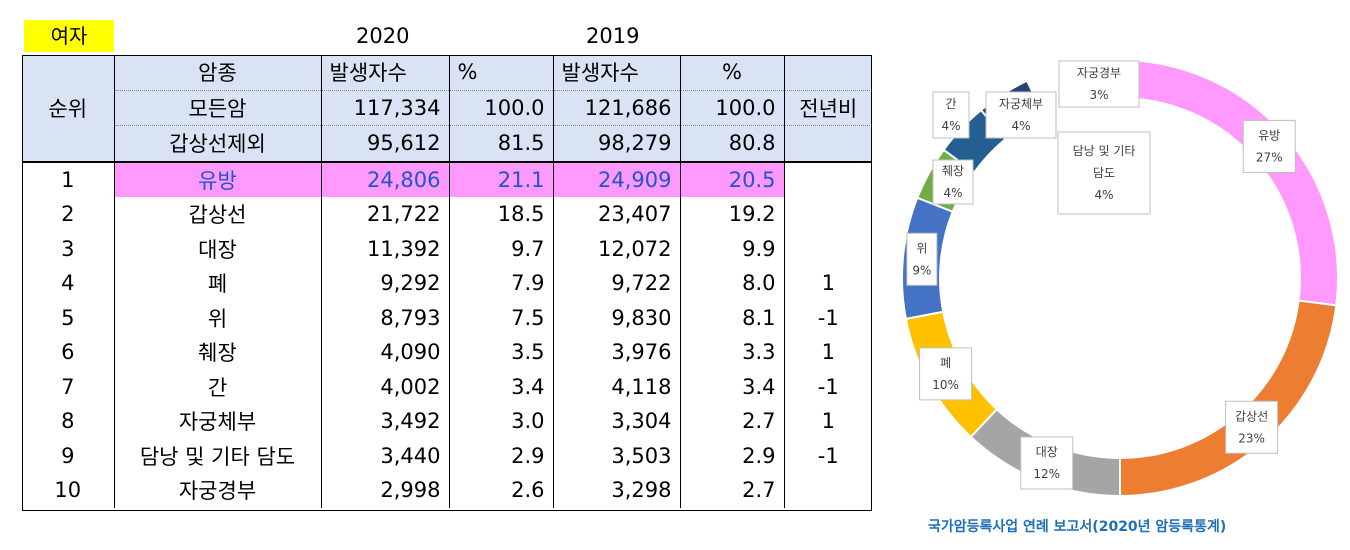 The image size is (1350, 550). I want to click on count-2019-cell: 9,722, so click(616, 283).